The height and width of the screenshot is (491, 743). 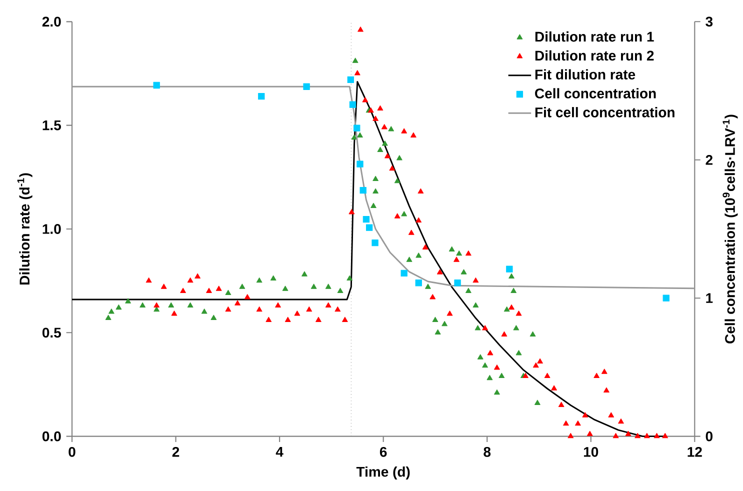 What do you see at coordinates (709, 298) in the screenshot?
I see `y2-tick-label: 1` at bounding box center [709, 298].